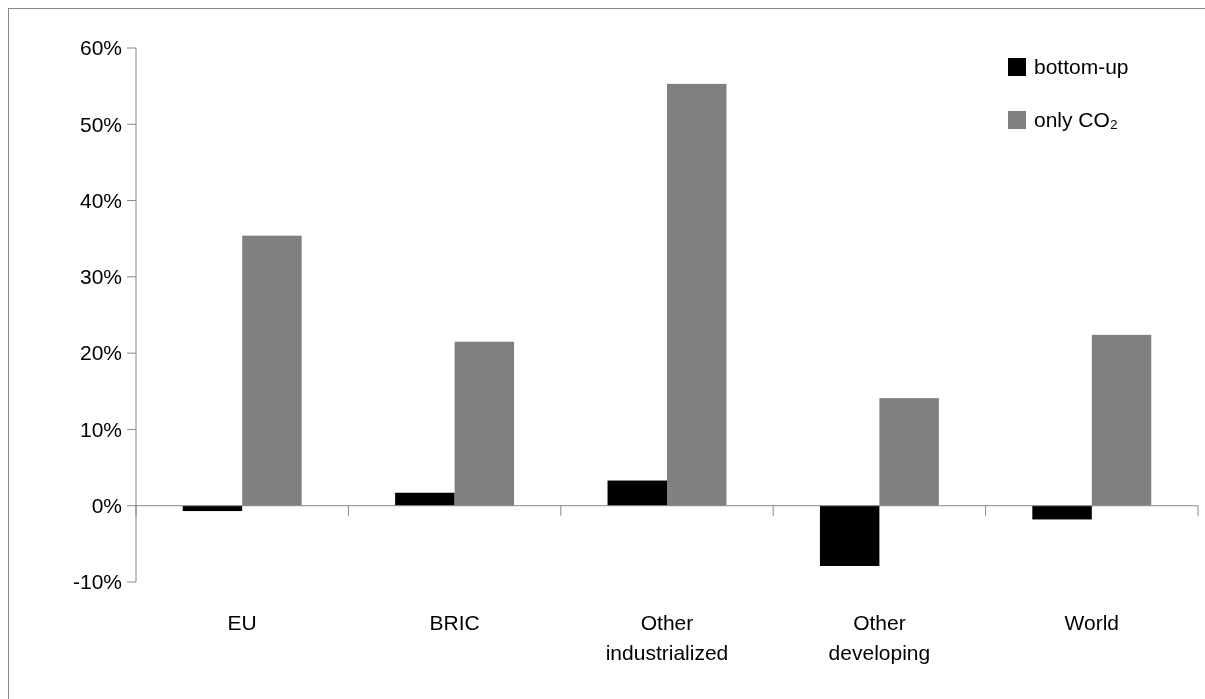  What do you see at coordinates (1092, 622) in the screenshot?
I see `x-tick-label: World` at bounding box center [1092, 622].